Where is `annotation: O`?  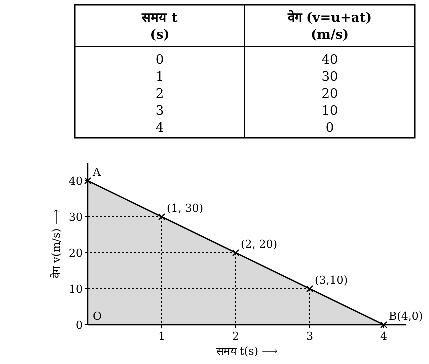 annotation: O is located at coordinates (97, 316).